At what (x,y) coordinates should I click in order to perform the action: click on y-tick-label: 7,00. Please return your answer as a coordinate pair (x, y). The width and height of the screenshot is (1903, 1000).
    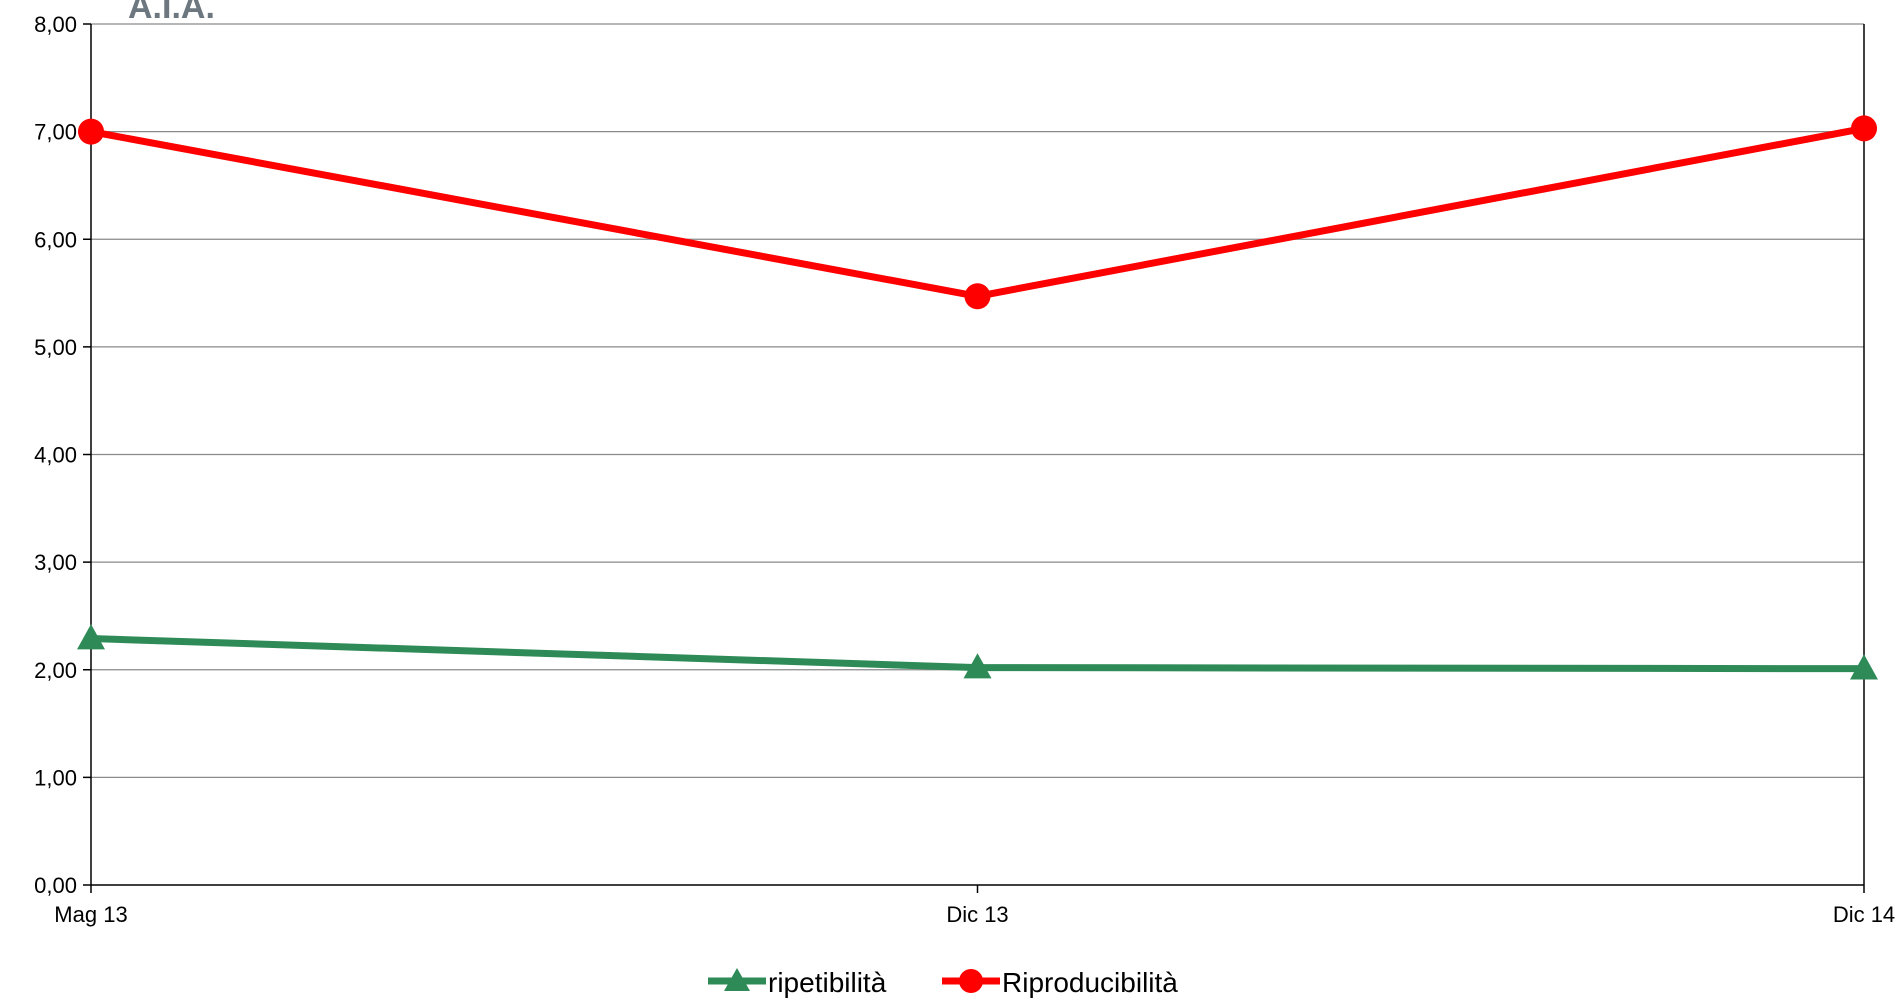
    Looking at the image, I should click on (55, 132).